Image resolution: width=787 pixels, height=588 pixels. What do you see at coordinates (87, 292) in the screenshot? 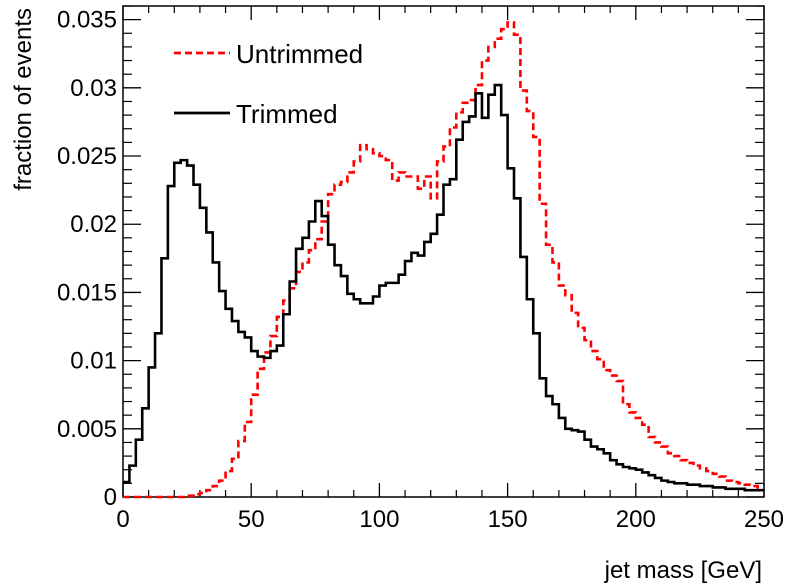
I see `y-tick-label: 0.015` at bounding box center [87, 292].